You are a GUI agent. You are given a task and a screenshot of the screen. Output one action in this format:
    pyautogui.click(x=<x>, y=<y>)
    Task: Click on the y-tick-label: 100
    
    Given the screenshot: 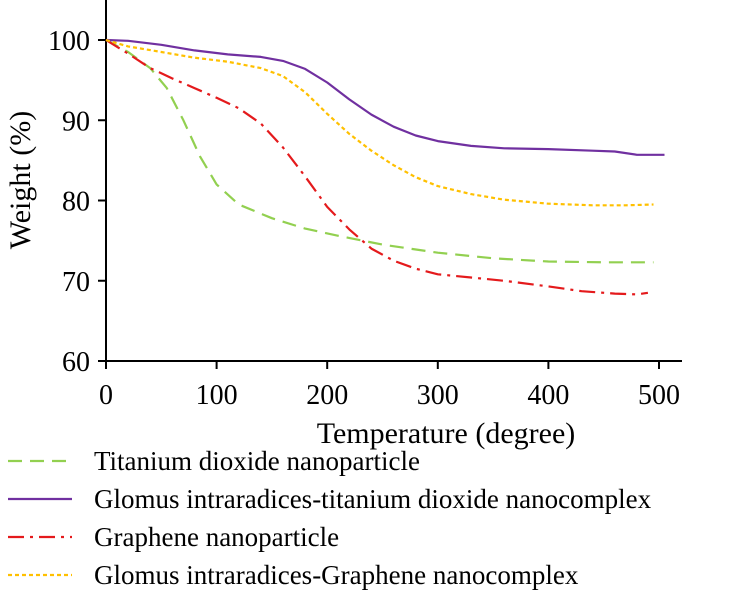 What is the action you would take?
    pyautogui.click(x=69, y=41)
    